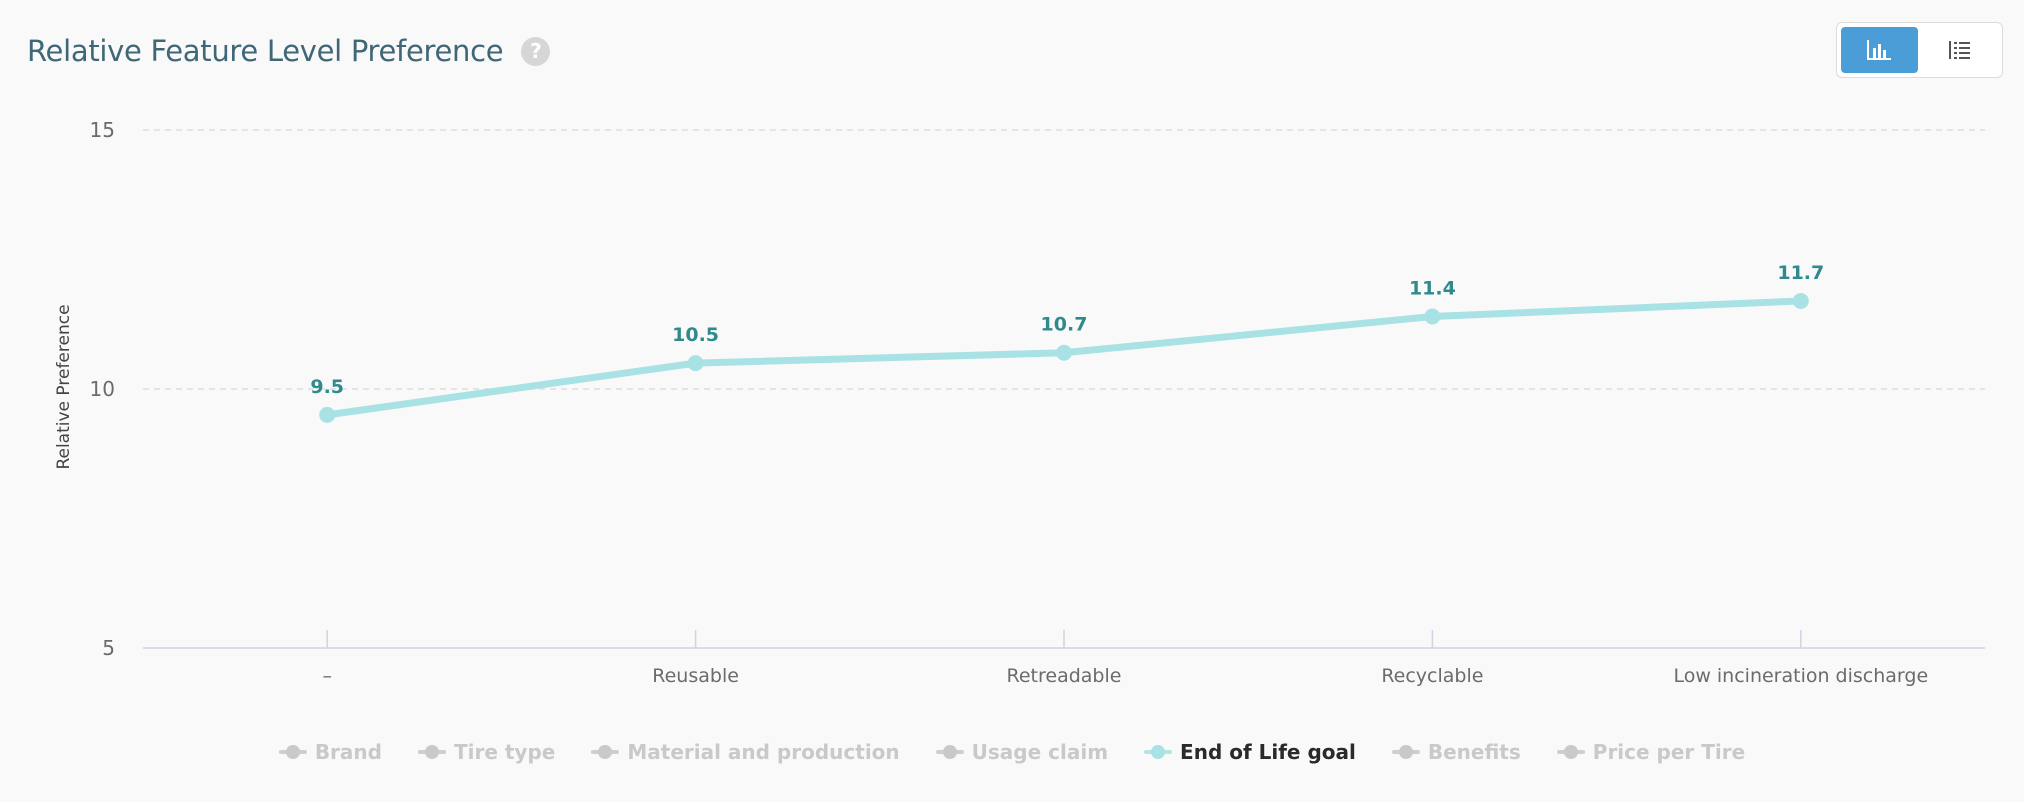  I want to click on legend-item: Material and production, so click(745, 752).